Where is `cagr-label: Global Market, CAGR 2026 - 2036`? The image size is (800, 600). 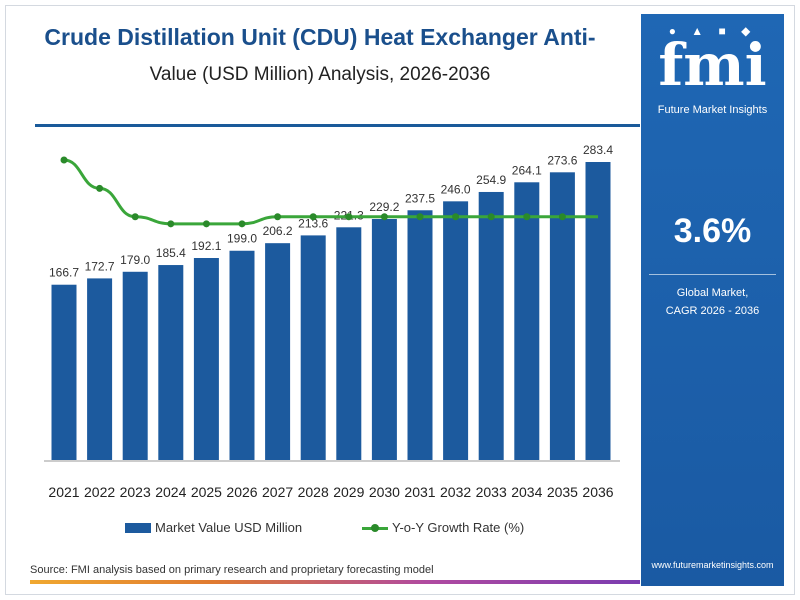 cagr-label: Global Market, CAGR 2026 - 2036 is located at coordinates (712, 302).